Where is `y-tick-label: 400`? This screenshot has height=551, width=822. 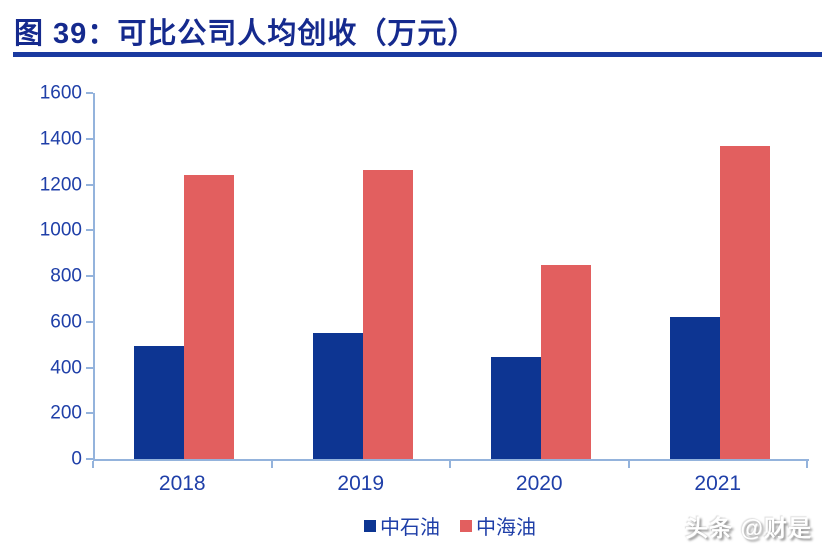
y-tick-label: 400 is located at coordinates (66, 367).